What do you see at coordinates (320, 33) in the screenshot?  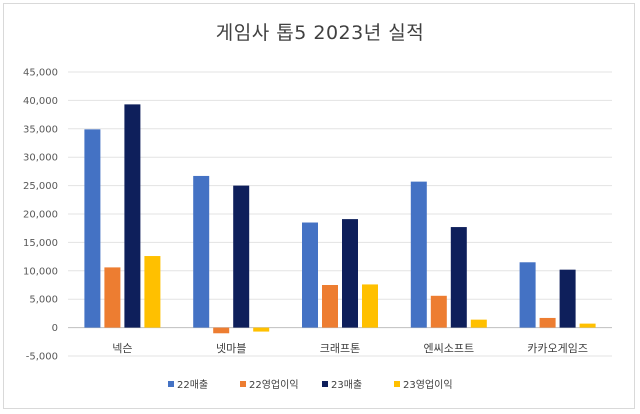 I see `chart-title: 게임사 톱5 2023년 실적` at bounding box center [320, 33].